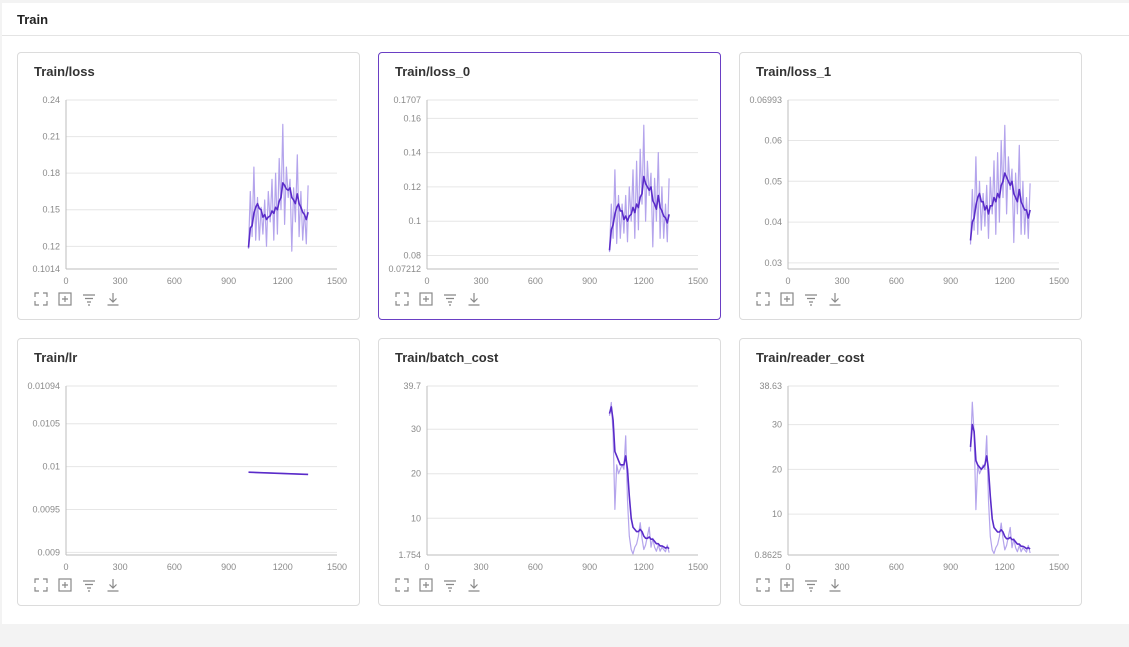 This screenshot has width=1129, height=647. I want to click on y-tick-label: 0.06993, so click(765, 100).